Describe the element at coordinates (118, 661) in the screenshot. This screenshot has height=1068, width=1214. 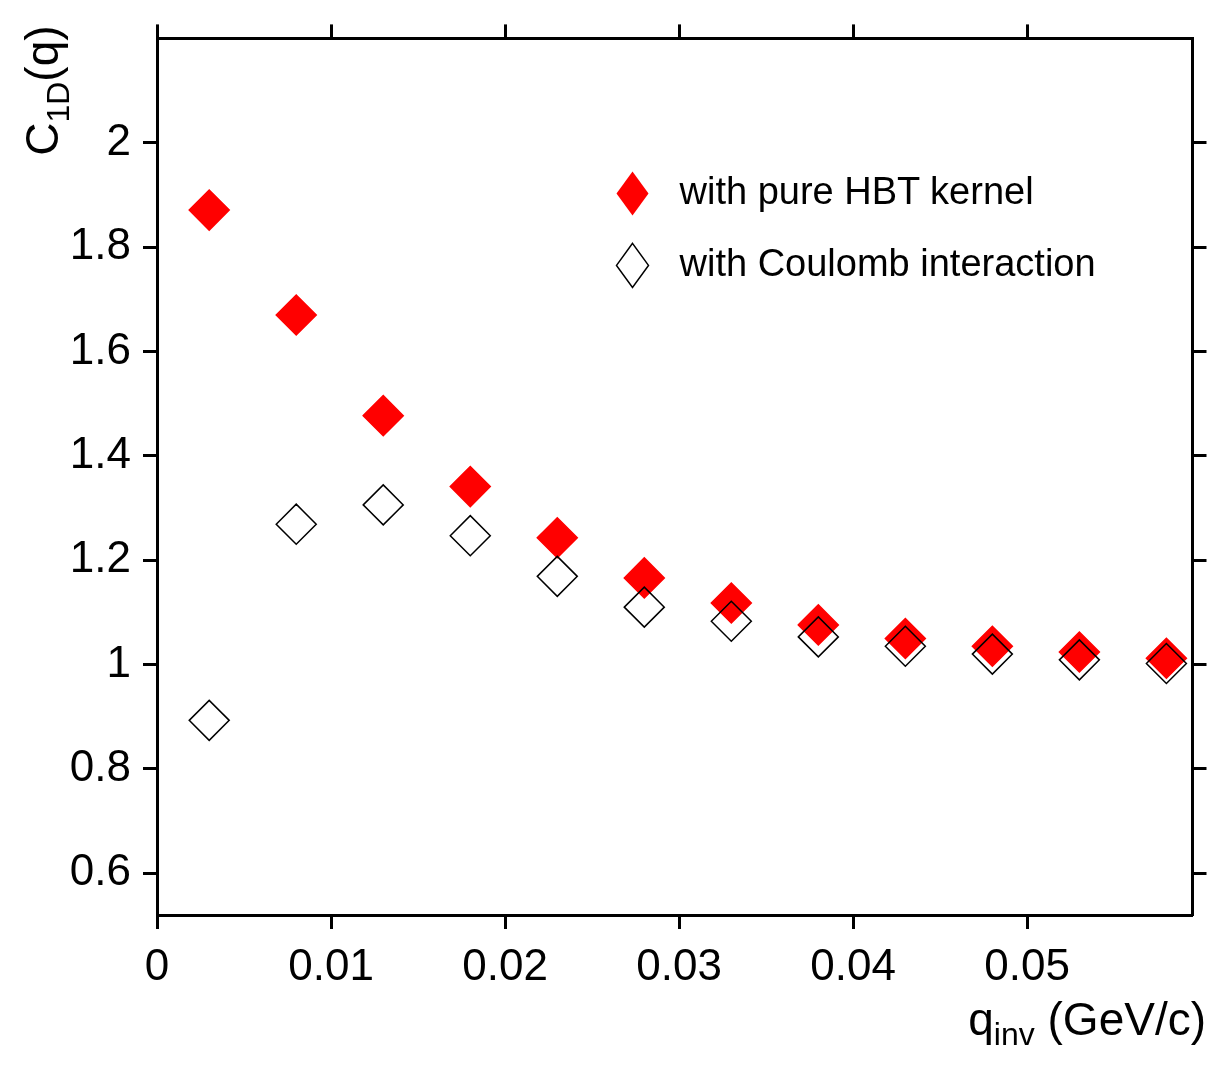
I see `y-tick-label: 1` at that location.